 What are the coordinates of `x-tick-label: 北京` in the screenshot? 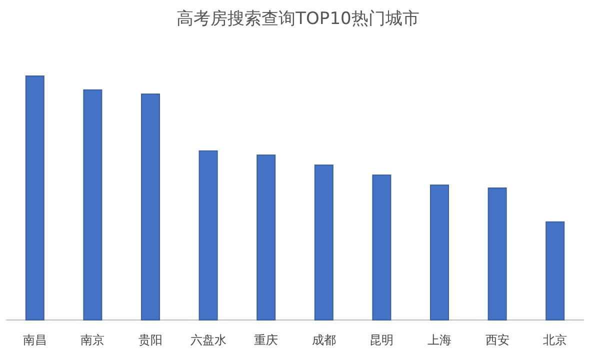 It's located at (555, 340).